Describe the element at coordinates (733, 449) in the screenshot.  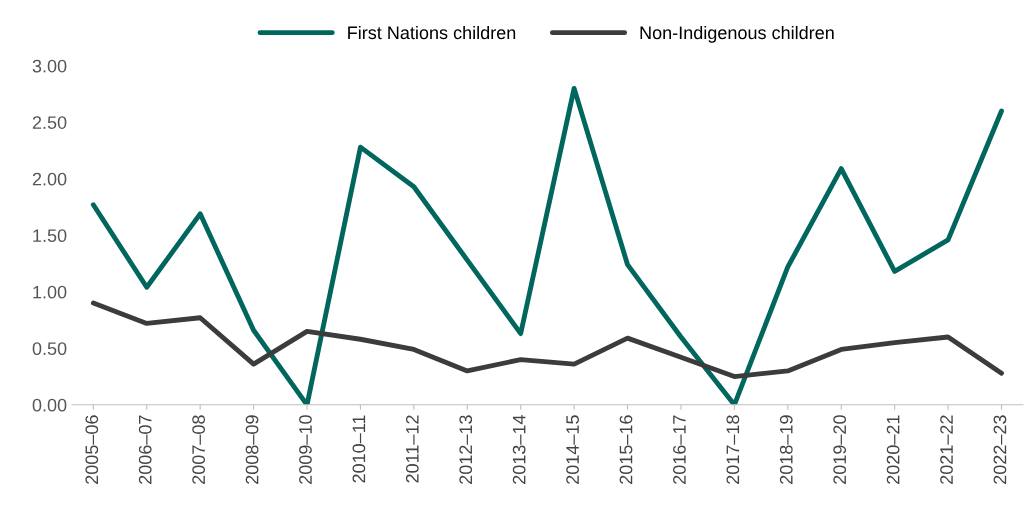
I see `x-tick-label: 2017–18` at that location.